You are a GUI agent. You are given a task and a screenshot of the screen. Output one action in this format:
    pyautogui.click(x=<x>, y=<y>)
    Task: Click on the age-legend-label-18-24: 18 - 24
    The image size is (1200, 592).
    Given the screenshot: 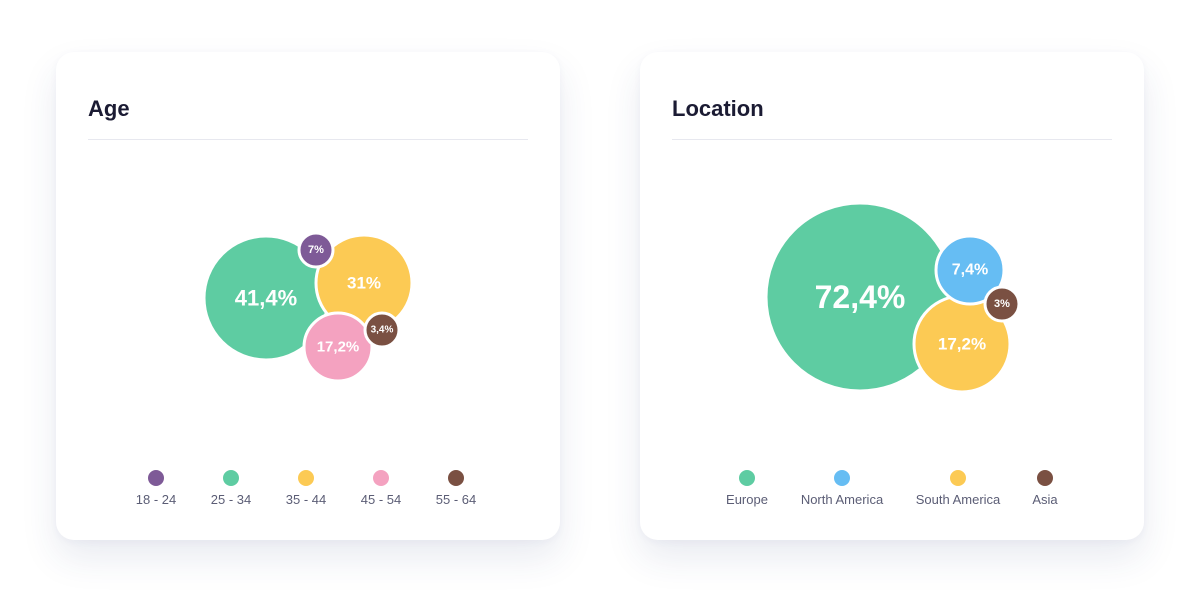 What is the action you would take?
    pyautogui.click(x=156, y=499)
    